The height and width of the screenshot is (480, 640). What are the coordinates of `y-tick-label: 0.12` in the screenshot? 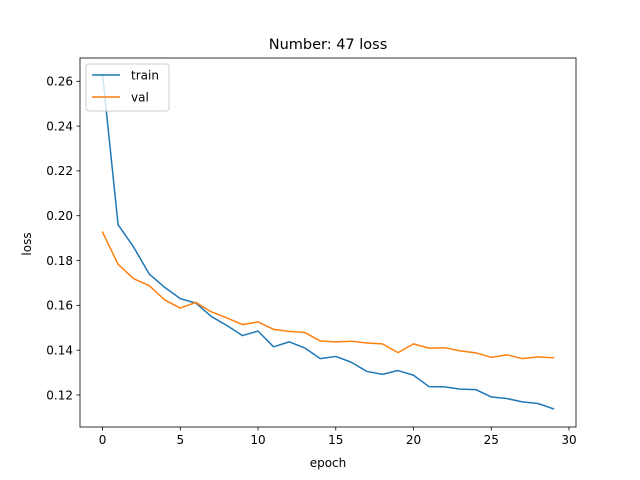 It's located at (59, 395).